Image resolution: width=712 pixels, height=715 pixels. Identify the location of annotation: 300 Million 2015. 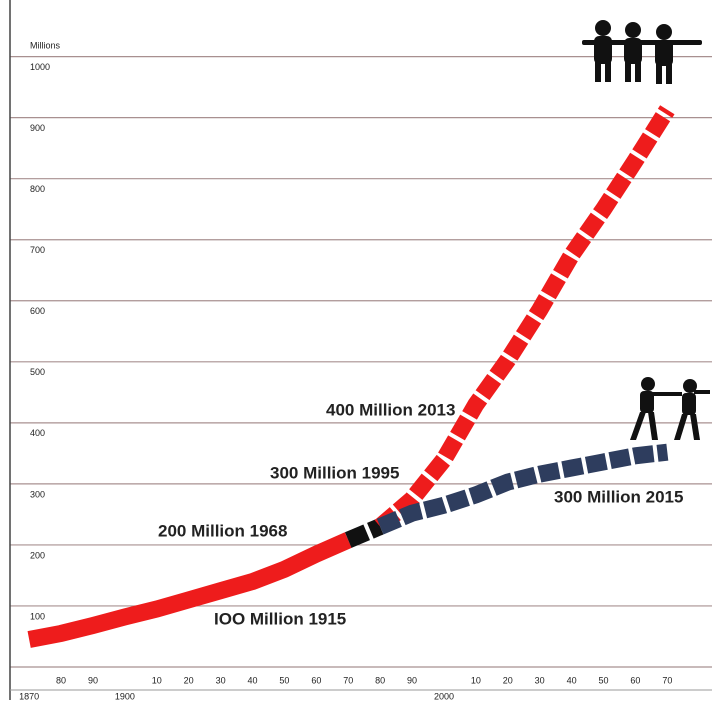
(618, 496).